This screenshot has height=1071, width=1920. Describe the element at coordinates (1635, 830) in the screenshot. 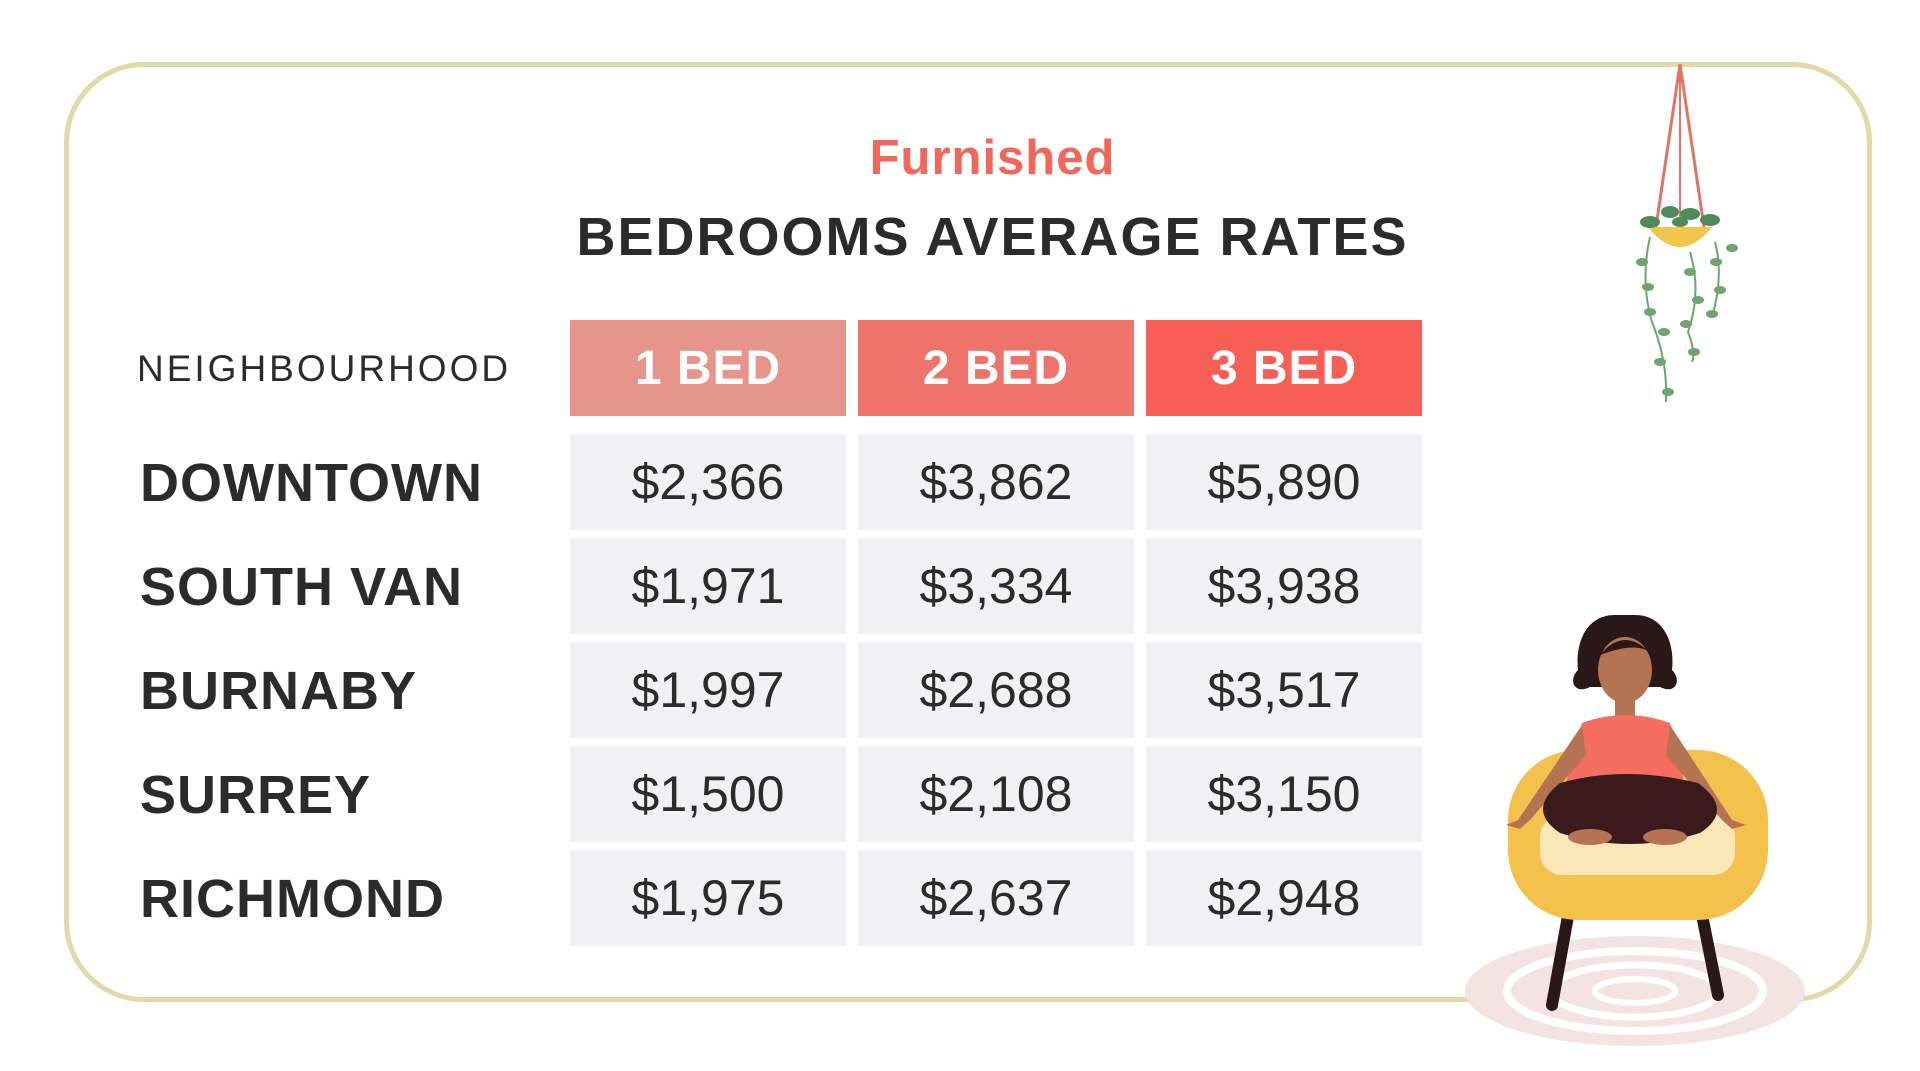

I see `meditating-woman-illustration` at that location.